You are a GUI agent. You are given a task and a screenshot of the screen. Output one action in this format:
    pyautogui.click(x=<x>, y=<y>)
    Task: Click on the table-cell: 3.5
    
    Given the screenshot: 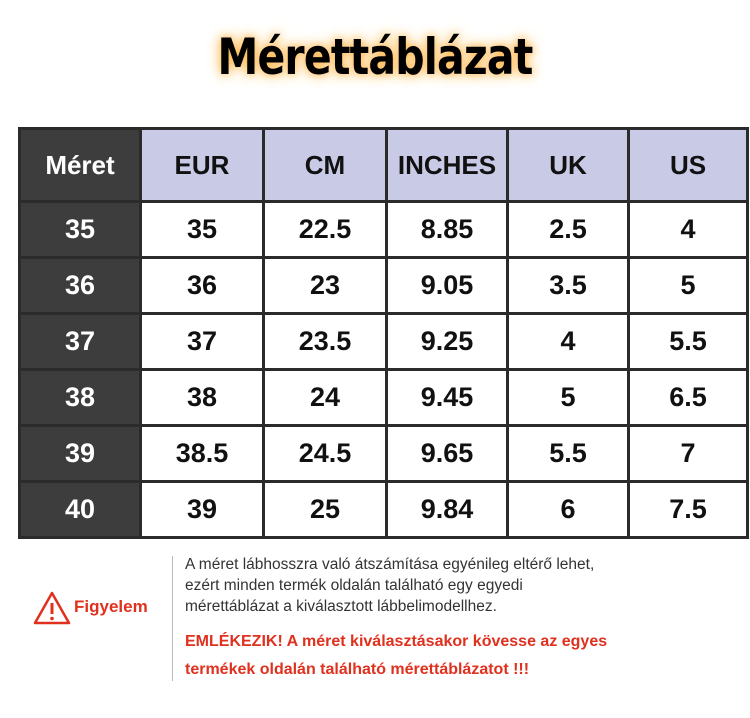 What is the action you would take?
    pyautogui.click(x=568, y=285)
    